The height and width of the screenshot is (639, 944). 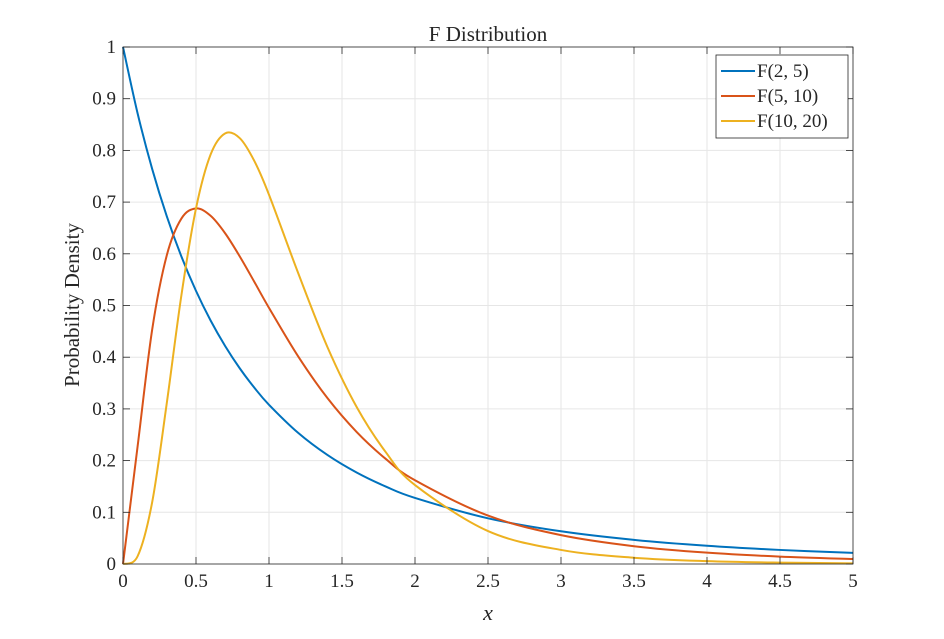 I want to click on y-tick-label: 1, so click(x=112, y=47).